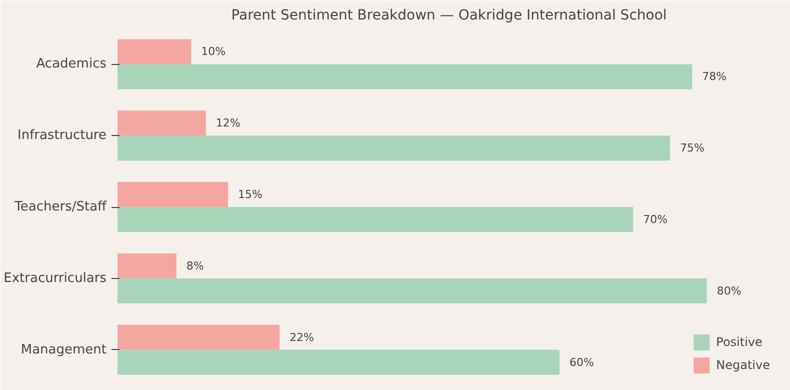 Image resolution: width=790 pixels, height=390 pixels. Describe the element at coordinates (302, 337) in the screenshot. I see `data-label: 22%` at that location.